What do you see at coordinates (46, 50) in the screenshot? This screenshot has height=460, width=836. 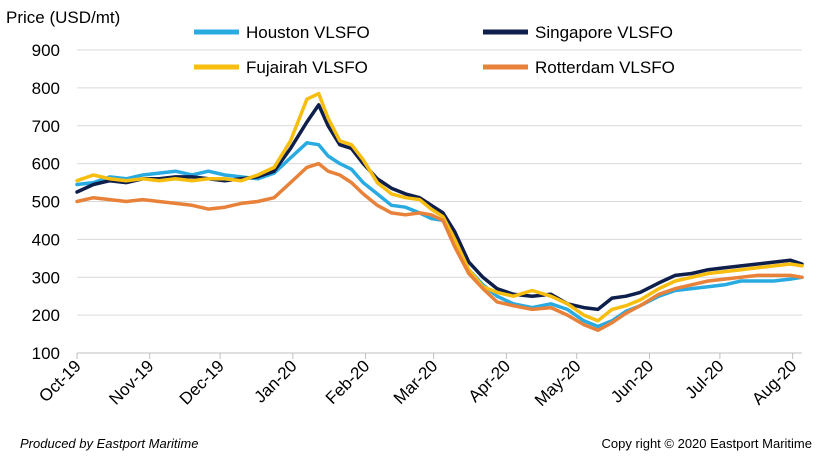 I see `y-tick-label: 900` at bounding box center [46, 50].